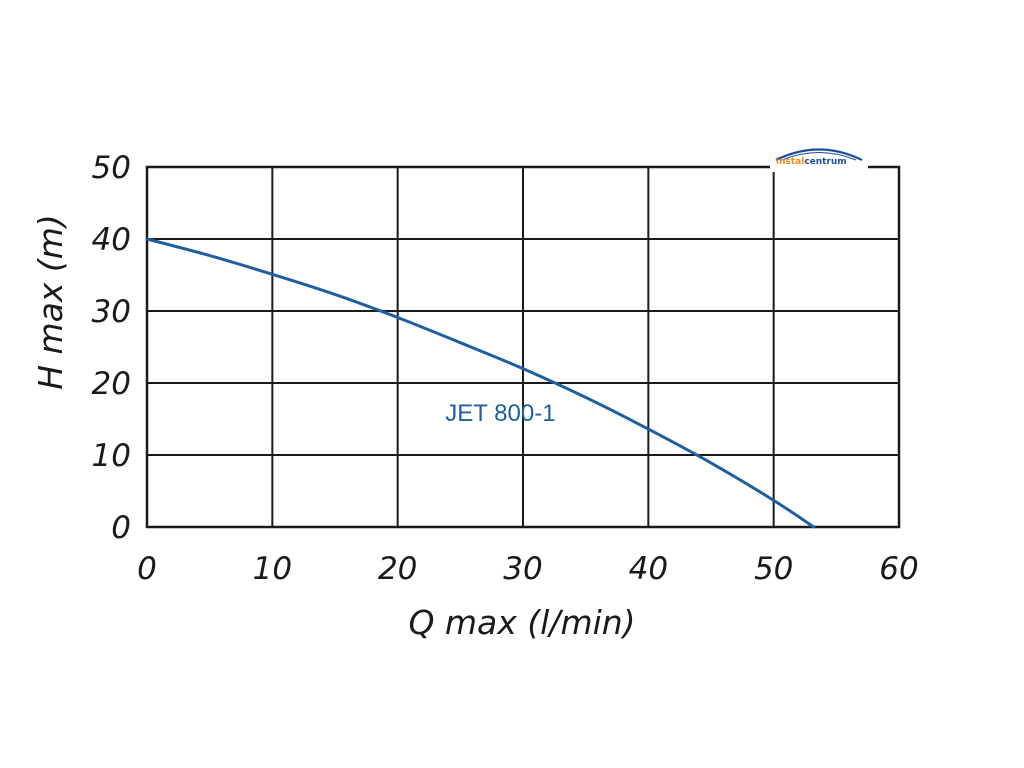 The width and height of the screenshot is (1024, 768). I want to click on x-tick-labels: 0 10 20 30 40 50 60, so click(528, 569).